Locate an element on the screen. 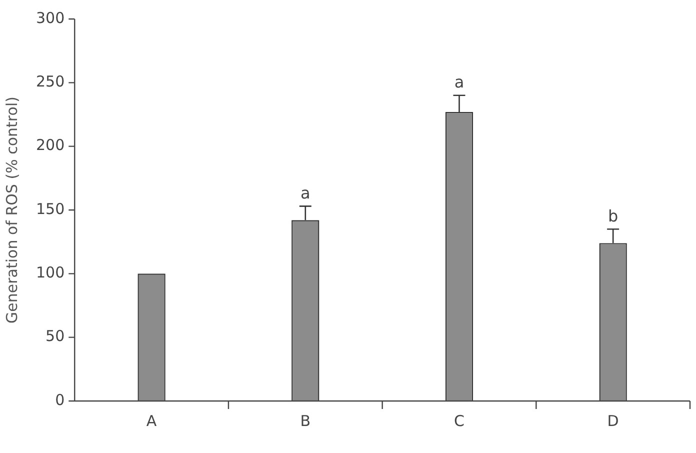 The width and height of the screenshot is (696, 453). x-tick-label: A is located at coordinates (152, 421).